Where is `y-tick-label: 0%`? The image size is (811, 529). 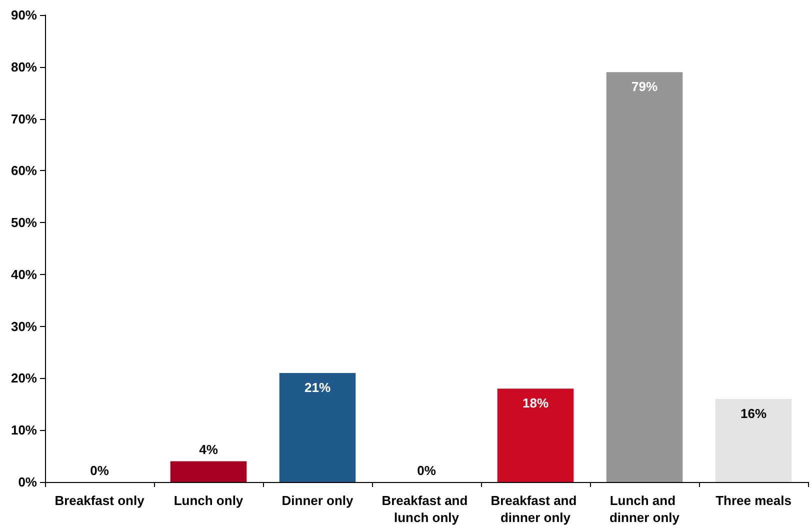
y-tick-label: 0% is located at coordinates (28, 482).